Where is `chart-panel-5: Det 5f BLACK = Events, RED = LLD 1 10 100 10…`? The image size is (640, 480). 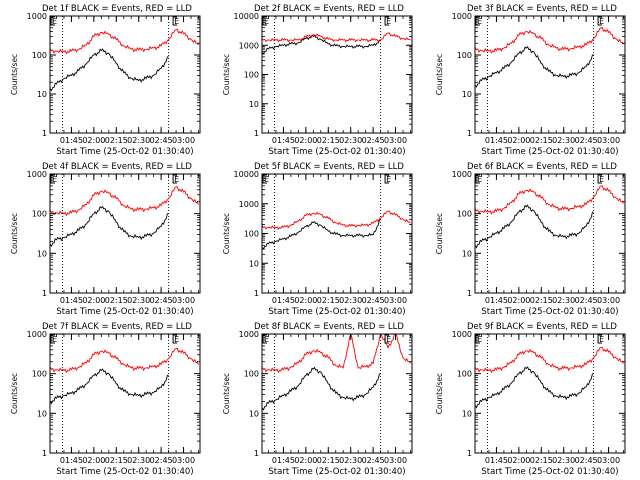
chart-panel-5: Det 5f BLACK = Events, RED = LLD 1 10 100 10… is located at coordinates (317, 239).